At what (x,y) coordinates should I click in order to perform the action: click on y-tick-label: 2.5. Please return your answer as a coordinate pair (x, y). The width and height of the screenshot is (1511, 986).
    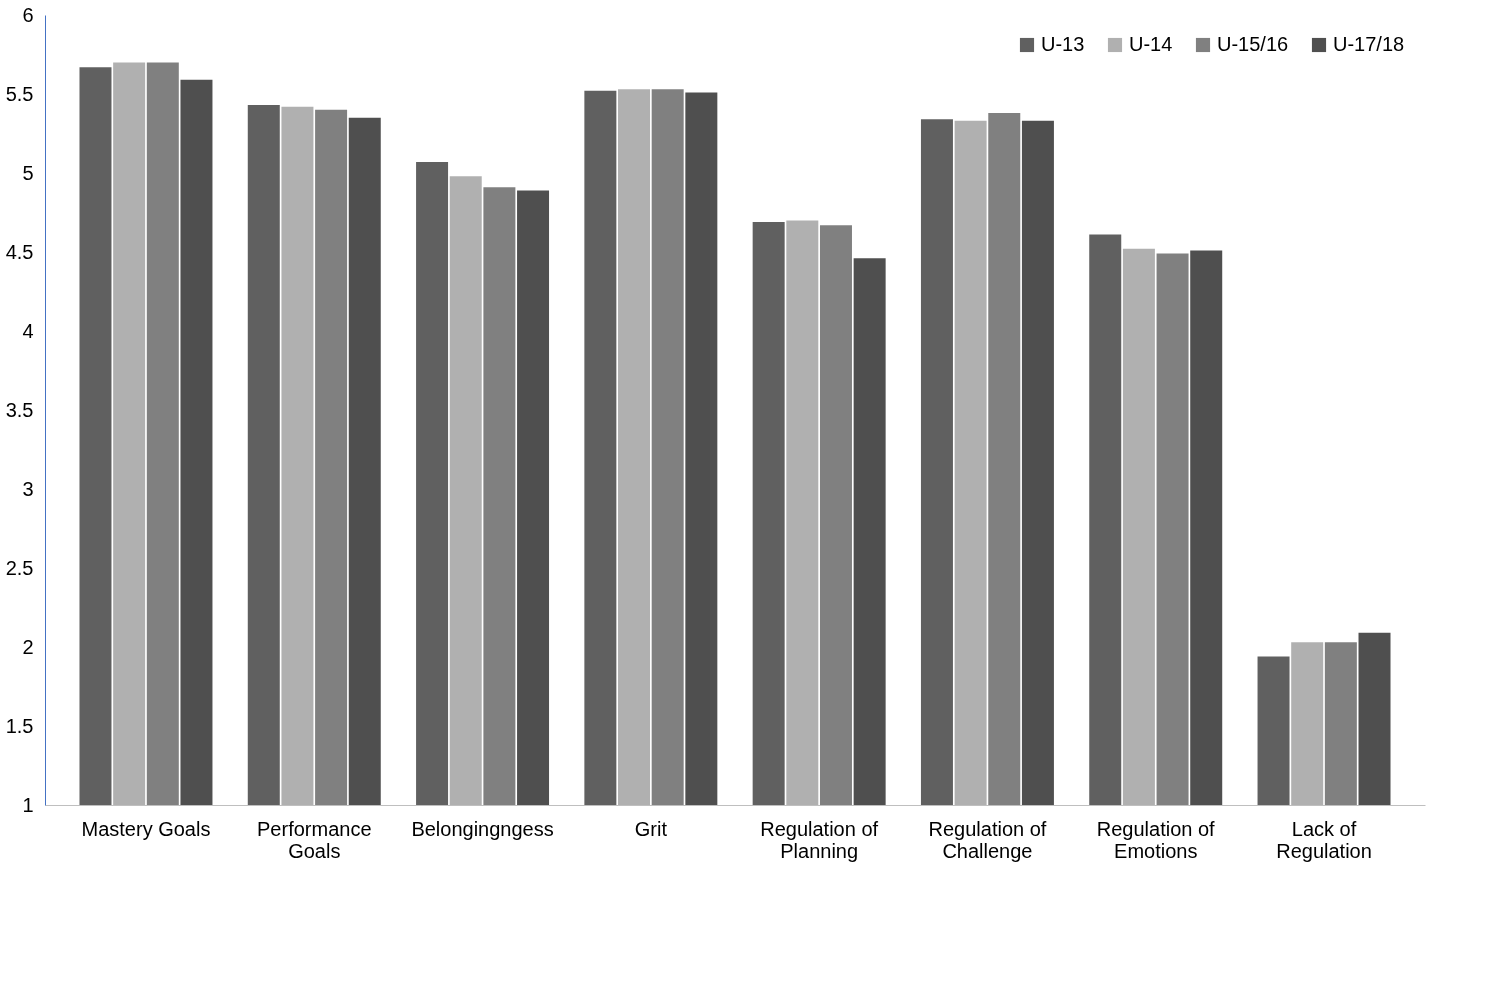
    Looking at the image, I should click on (19, 567).